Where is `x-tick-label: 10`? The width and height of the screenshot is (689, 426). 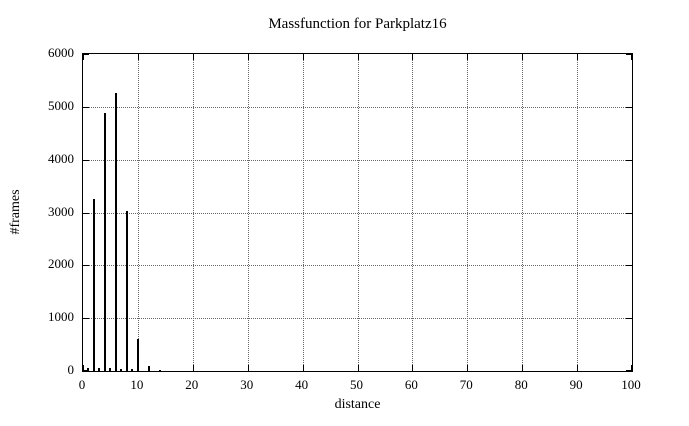 x-tick-label: 10 is located at coordinates (137, 384).